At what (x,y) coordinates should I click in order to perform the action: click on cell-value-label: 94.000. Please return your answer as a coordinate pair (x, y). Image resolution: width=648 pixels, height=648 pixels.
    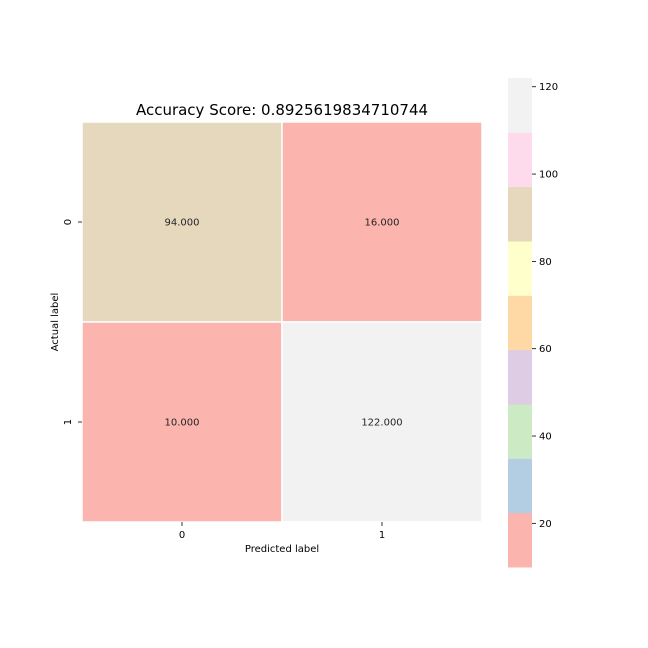
    Looking at the image, I should click on (182, 223).